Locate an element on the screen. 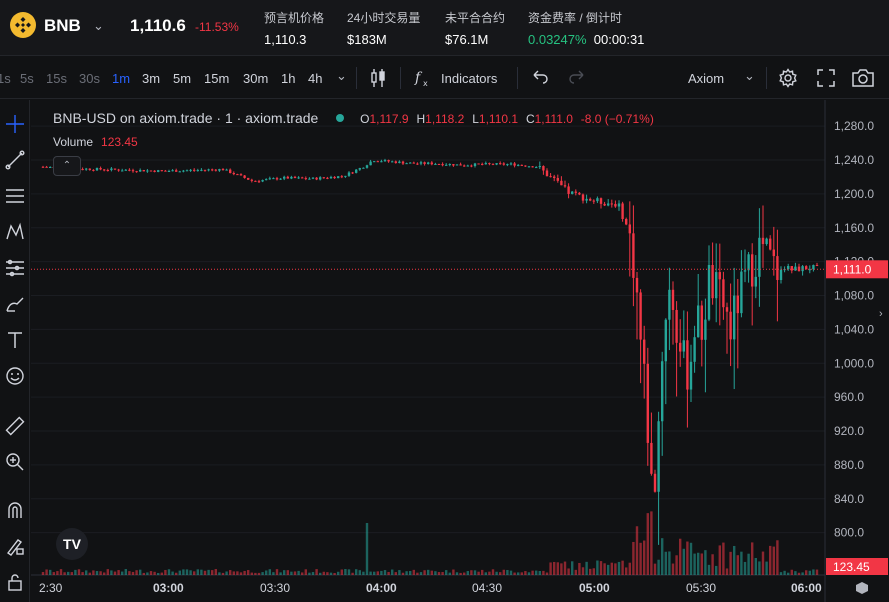  y-tick-label: 1,280.0 is located at coordinates (854, 126).